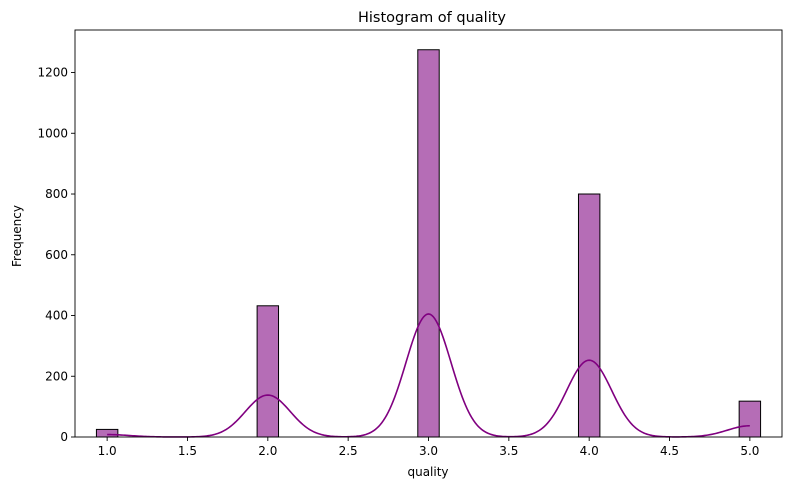 The height and width of the screenshot is (490, 790). Describe the element at coordinates (267, 451) in the screenshot. I see `x-tick-label: 2.0` at that location.